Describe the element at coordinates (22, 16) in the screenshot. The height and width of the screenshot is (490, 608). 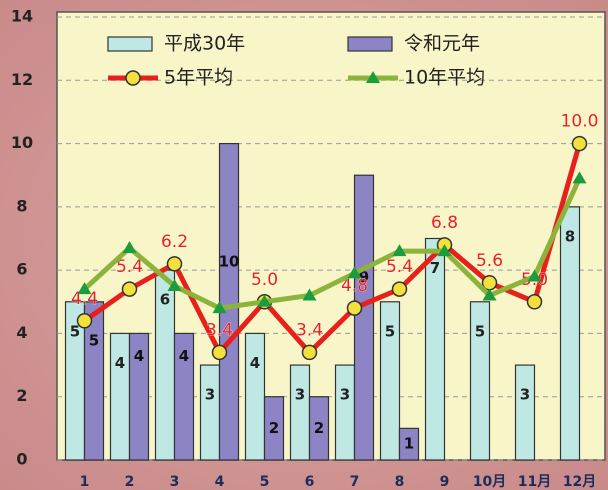
I see `y-tick-label: 14` at that location.